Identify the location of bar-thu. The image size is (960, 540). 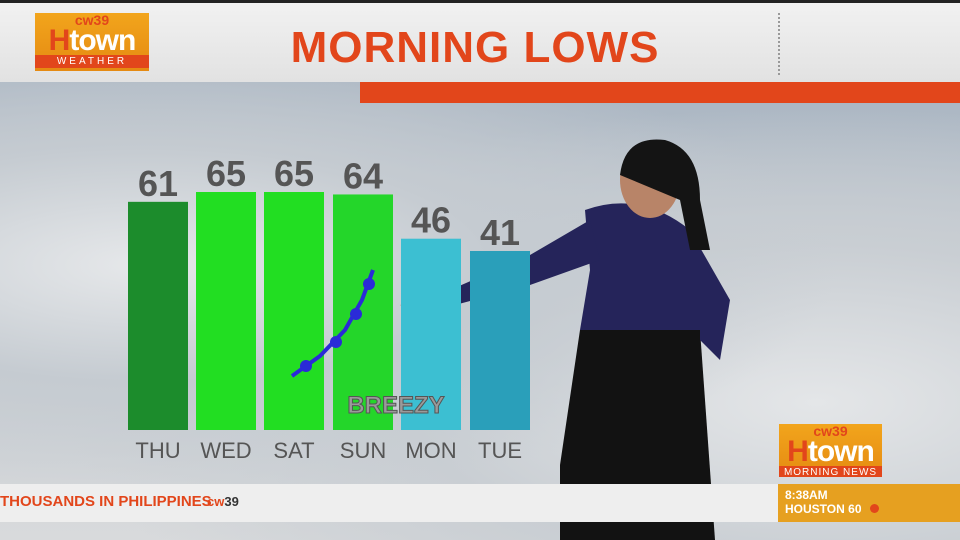
(158, 315).